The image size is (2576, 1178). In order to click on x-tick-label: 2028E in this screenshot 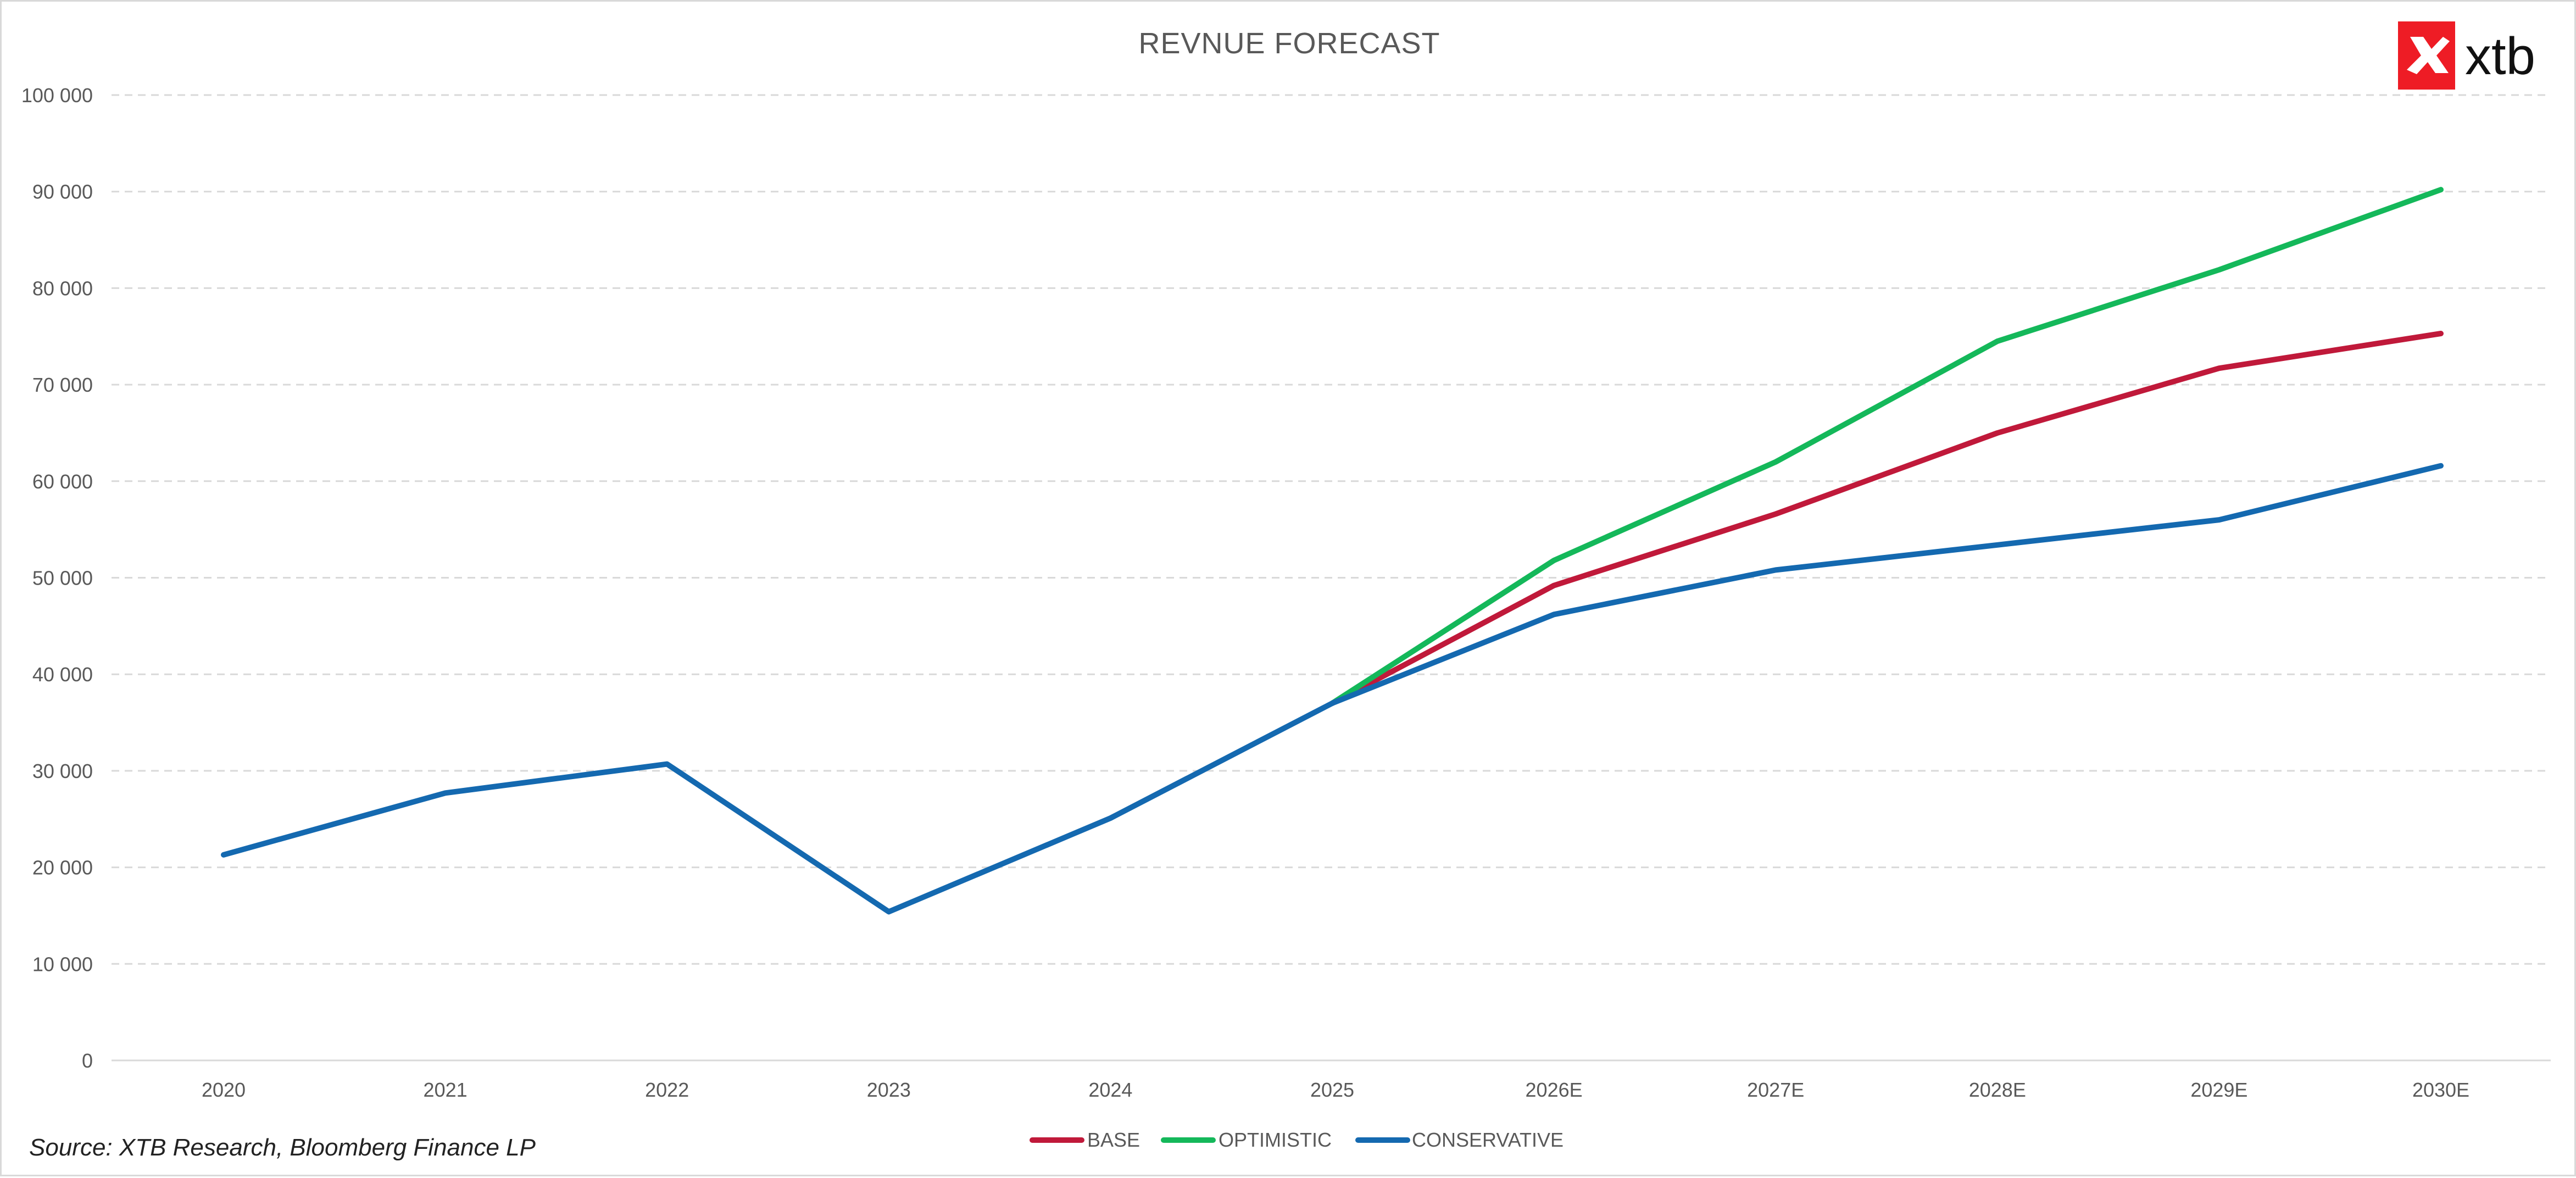, I will do `click(1998, 1090)`.